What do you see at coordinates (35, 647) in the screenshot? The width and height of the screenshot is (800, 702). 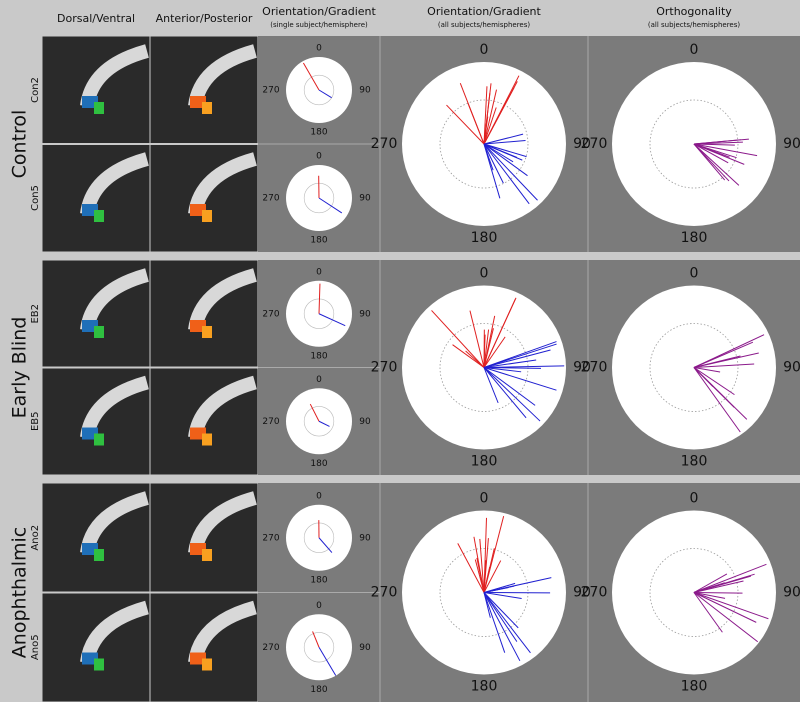 I see `subject-label: Ano5` at bounding box center [35, 647].